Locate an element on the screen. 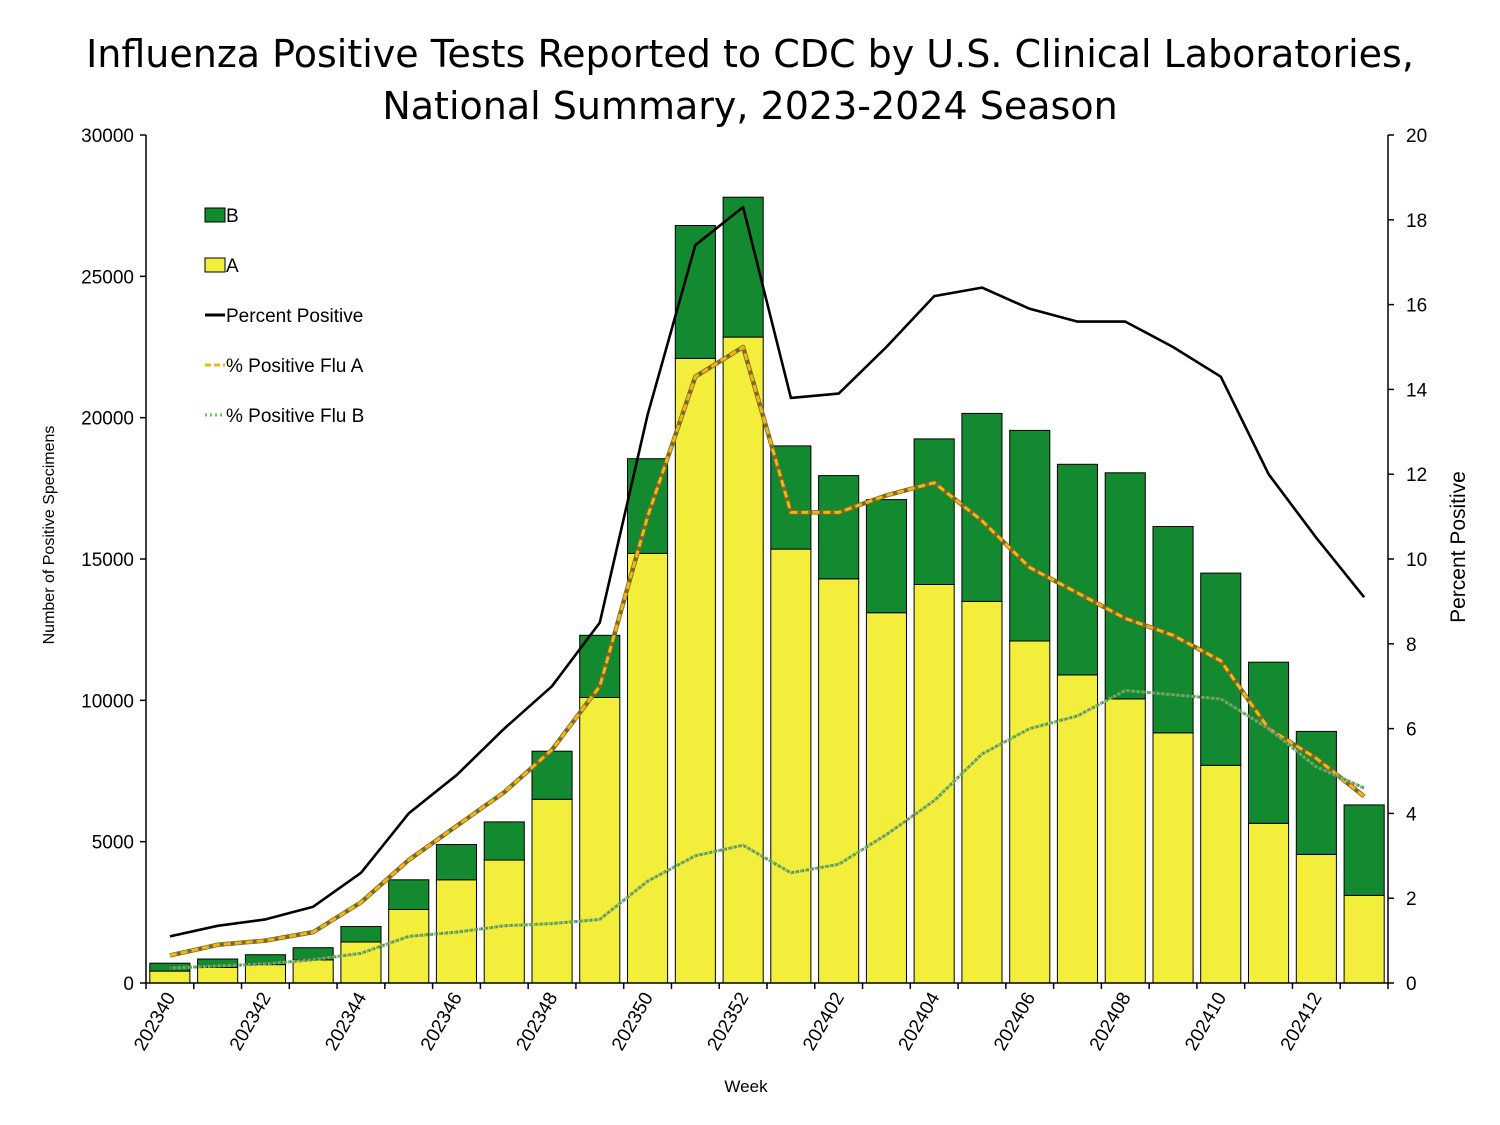 Image resolution: width=1500 pixels, height=1125 pixels. y-left-tick-label: 25000 is located at coordinates (107, 277).